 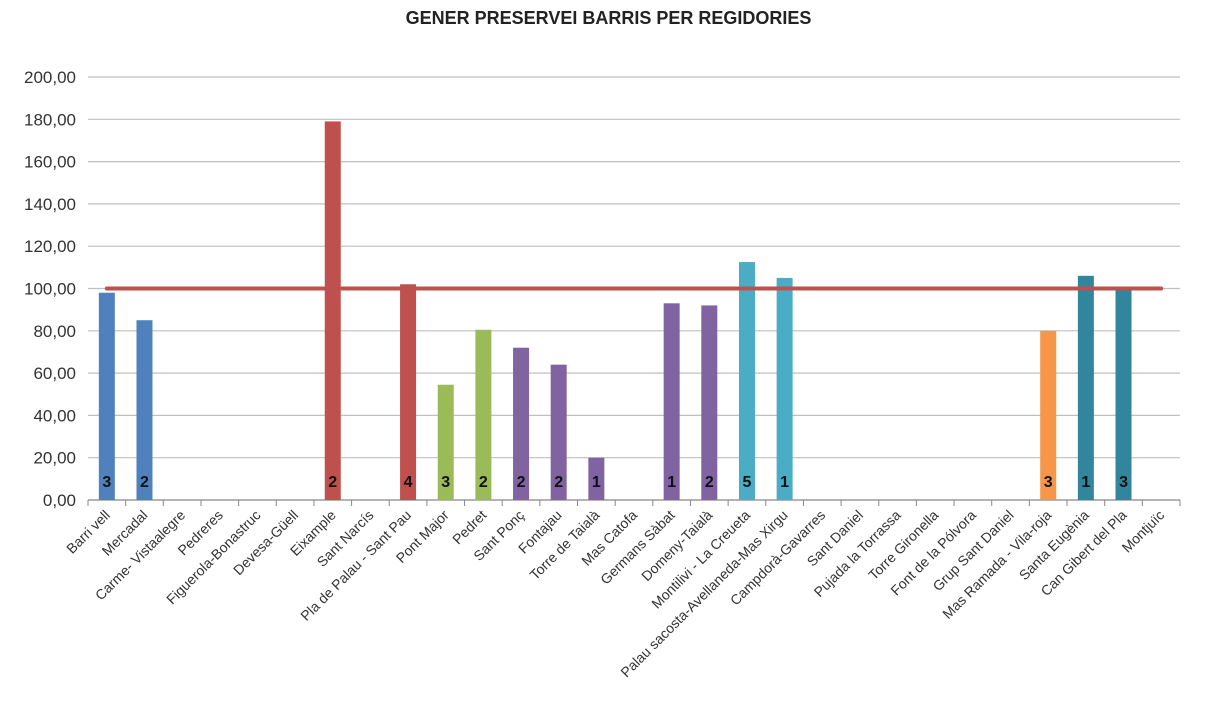 I want to click on y-tick-label: 20,00, so click(x=54, y=458).